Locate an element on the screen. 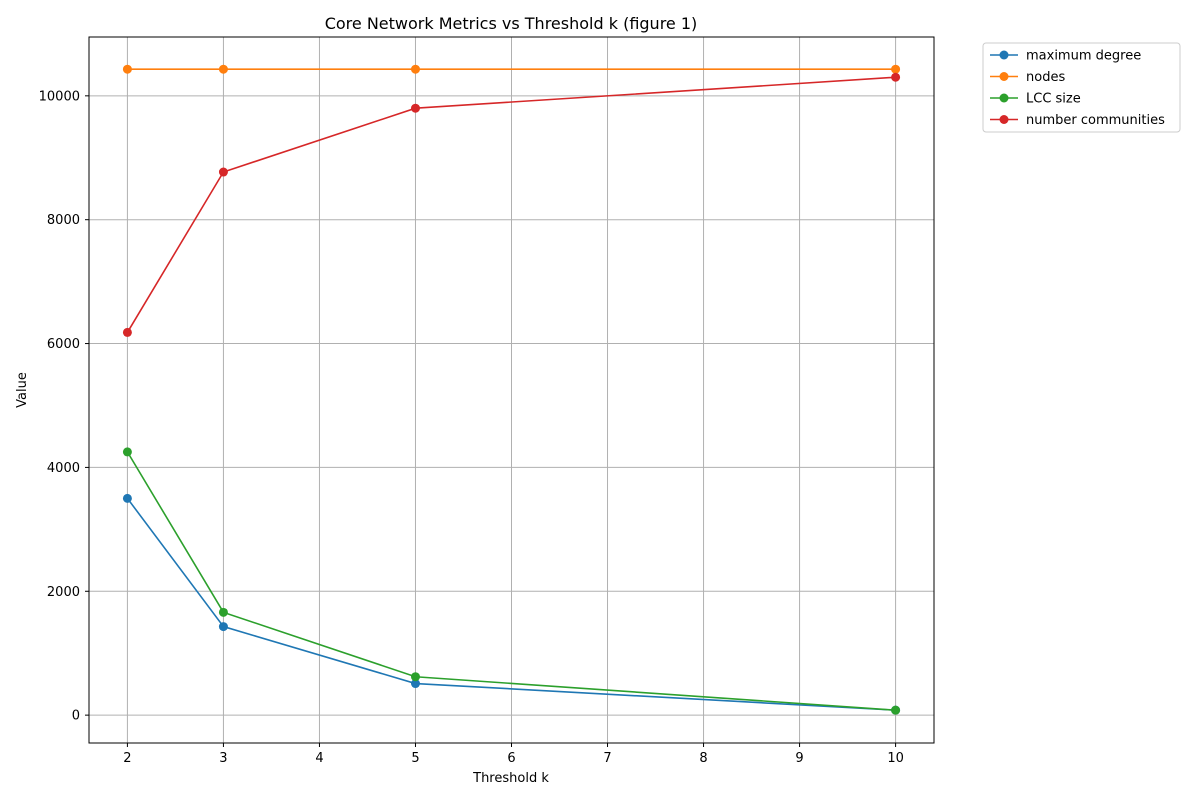 The image size is (1200, 800). legend-label: maximum degree is located at coordinates (1083, 56).